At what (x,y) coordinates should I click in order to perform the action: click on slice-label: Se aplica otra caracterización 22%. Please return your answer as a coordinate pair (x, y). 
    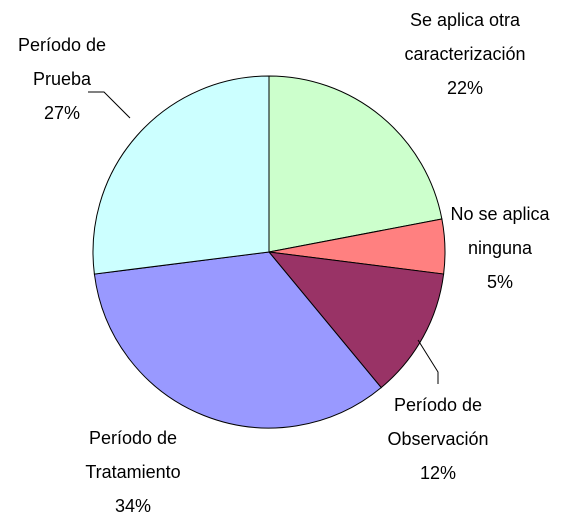
    Looking at the image, I should click on (465, 54).